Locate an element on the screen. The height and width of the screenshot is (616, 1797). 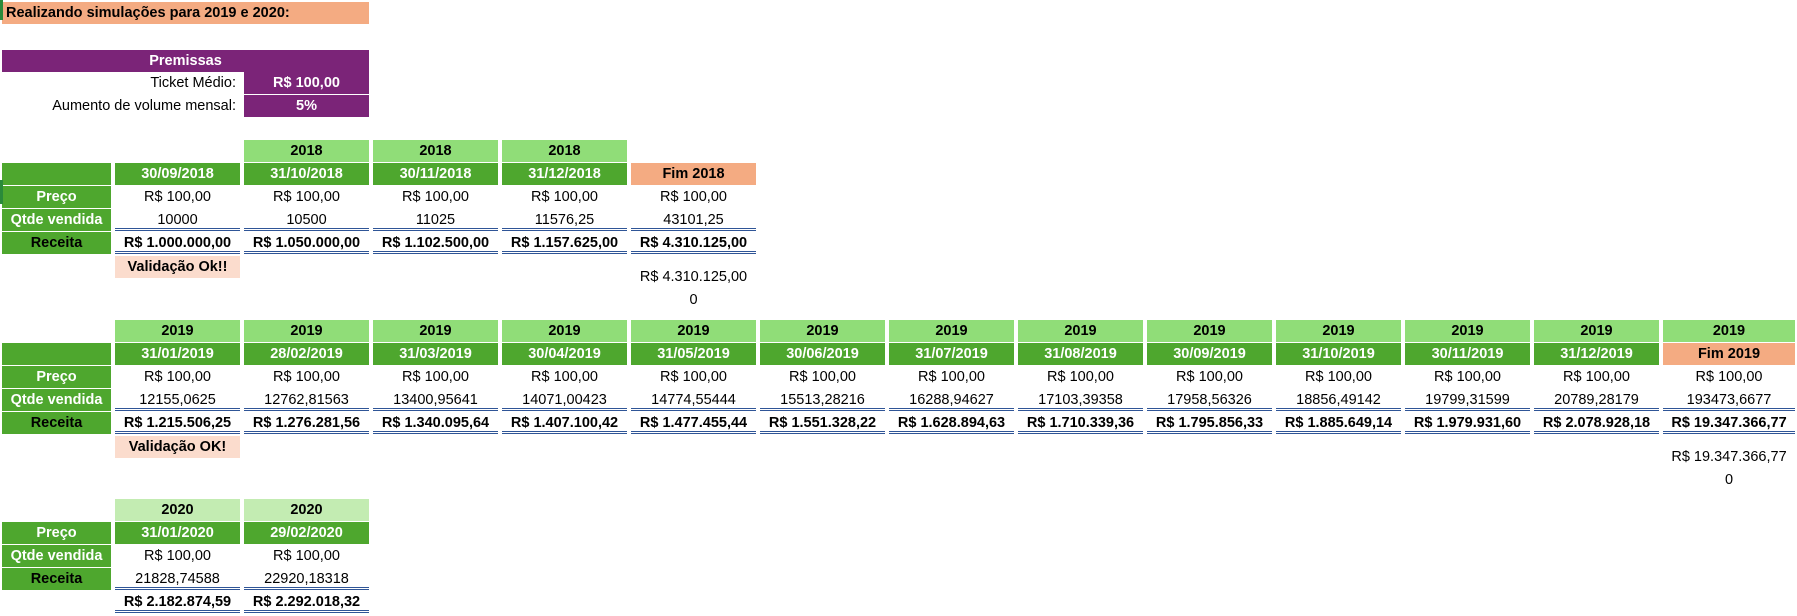
validacao-2018: Validação Ok!! is located at coordinates (177, 267).